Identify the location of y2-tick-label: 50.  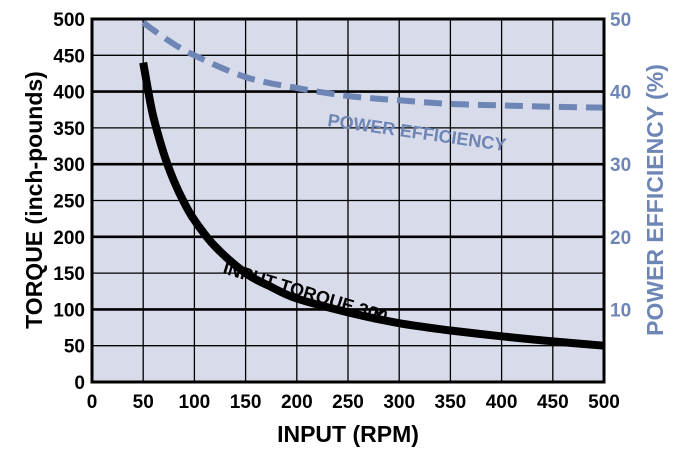
(620, 20).